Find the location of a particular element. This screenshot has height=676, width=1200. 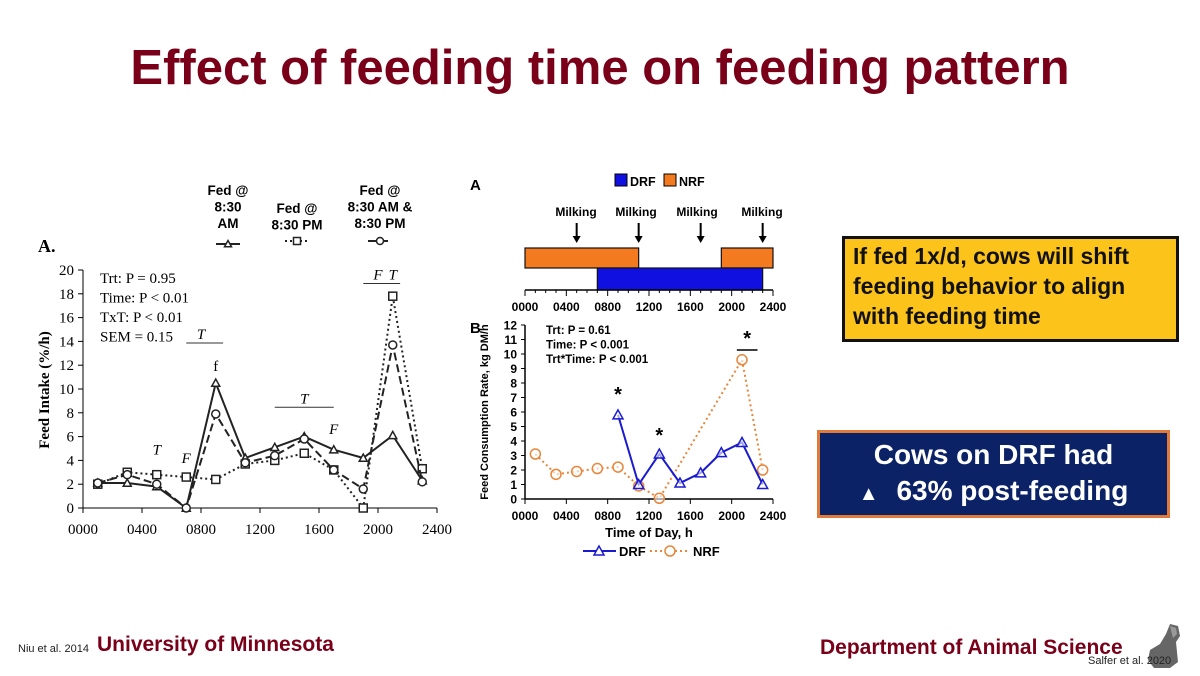

legend-label: AM is located at coordinates (228, 223).